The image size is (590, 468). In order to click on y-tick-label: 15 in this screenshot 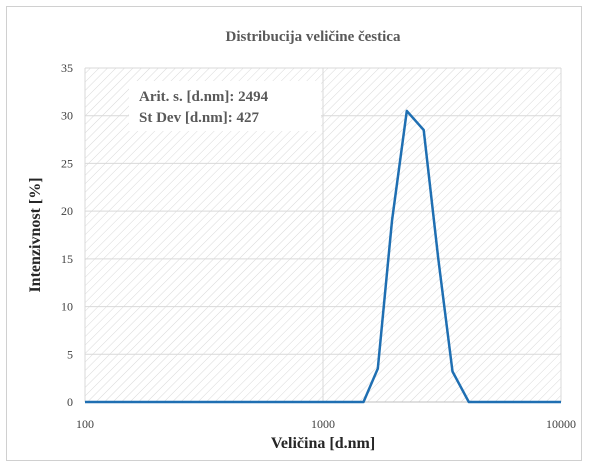, I will do `click(67, 259)`.